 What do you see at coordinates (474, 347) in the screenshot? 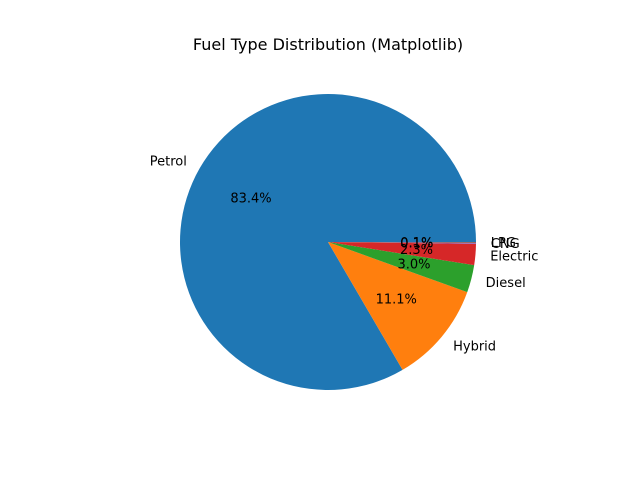
I see `category-label-hybrid: Hybrid` at bounding box center [474, 347].